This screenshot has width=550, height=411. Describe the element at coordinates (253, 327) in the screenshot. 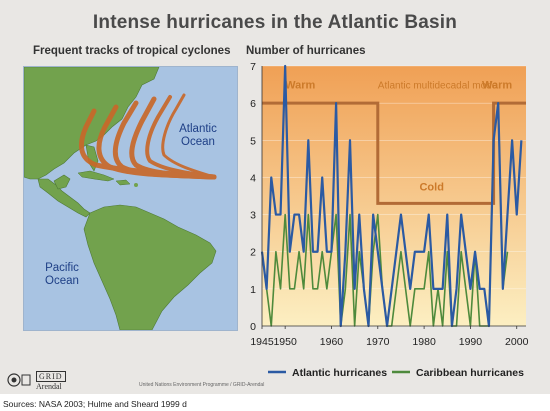

I see `y-tick-label-0: 0` at that location.